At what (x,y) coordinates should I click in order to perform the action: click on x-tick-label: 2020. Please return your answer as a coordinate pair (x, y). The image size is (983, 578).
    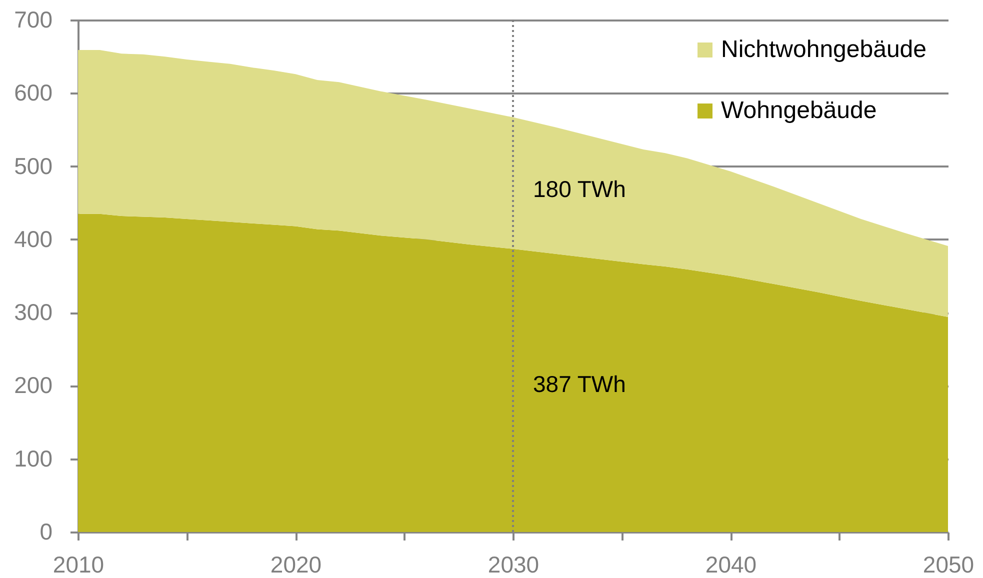
    Looking at the image, I should click on (296, 565).